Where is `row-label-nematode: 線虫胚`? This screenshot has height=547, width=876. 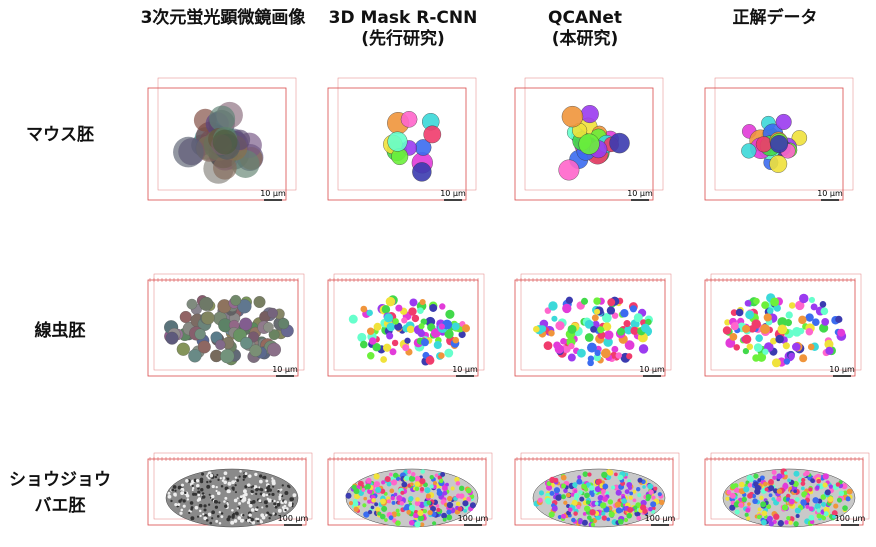 row-label-nematode: 線虫胚 is located at coordinates (60, 331).